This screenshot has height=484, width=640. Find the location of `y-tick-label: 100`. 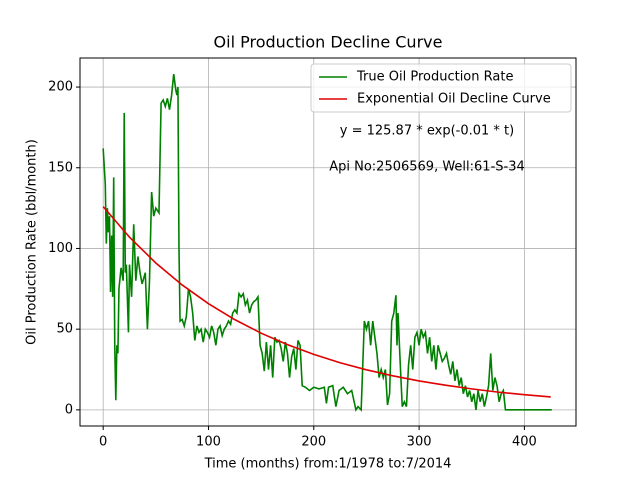

y-tick-label: 100 is located at coordinates (60, 248).